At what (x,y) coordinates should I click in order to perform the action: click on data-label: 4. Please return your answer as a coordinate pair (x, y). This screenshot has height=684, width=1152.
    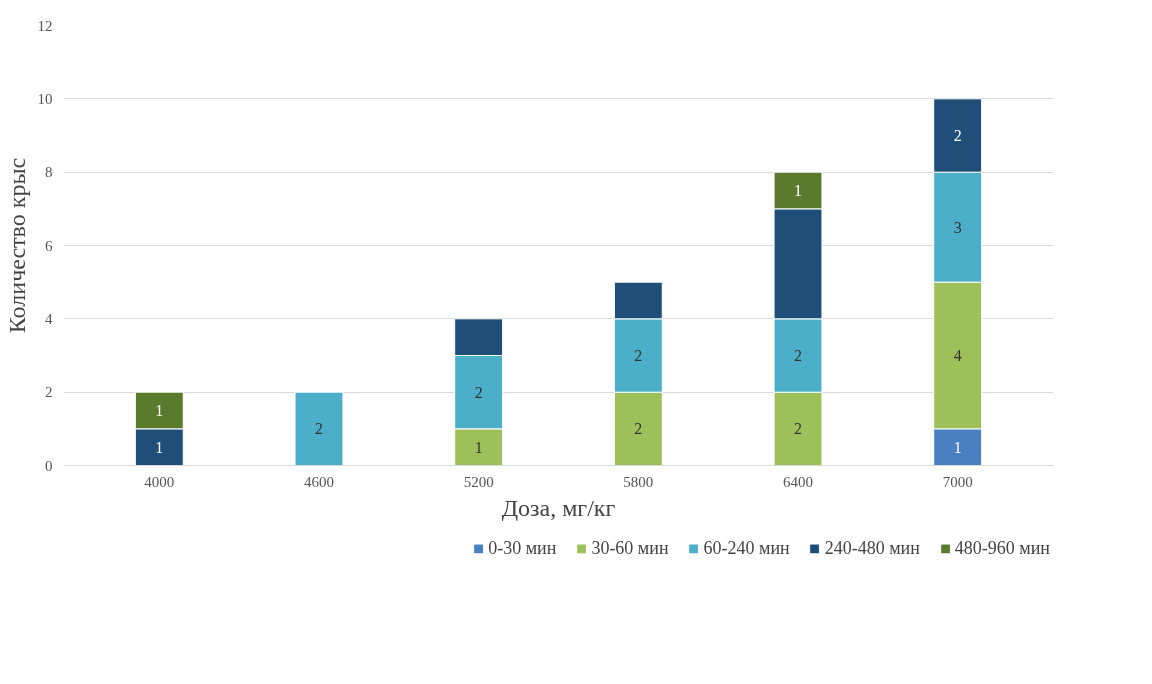
    Looking at the image, I should click on (957, 355).